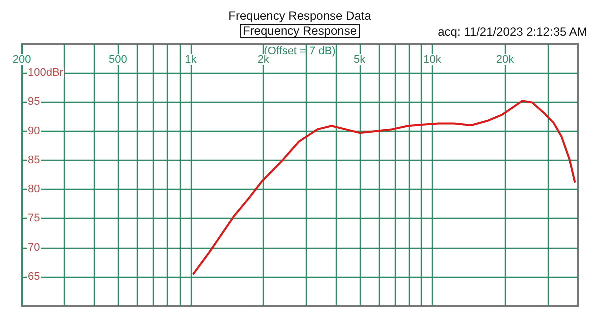 The width and height of the screenshot is (600, 324). Describe the element at coordinates (22, 60) in the screenshot. I see `x-tick-label: 200` at that location.